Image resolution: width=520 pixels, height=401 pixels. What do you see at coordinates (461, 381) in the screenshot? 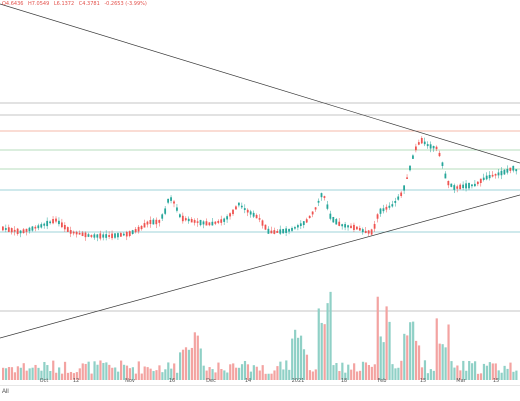
I see `x-tick-label: Mar` at bounding box center [461, 381].